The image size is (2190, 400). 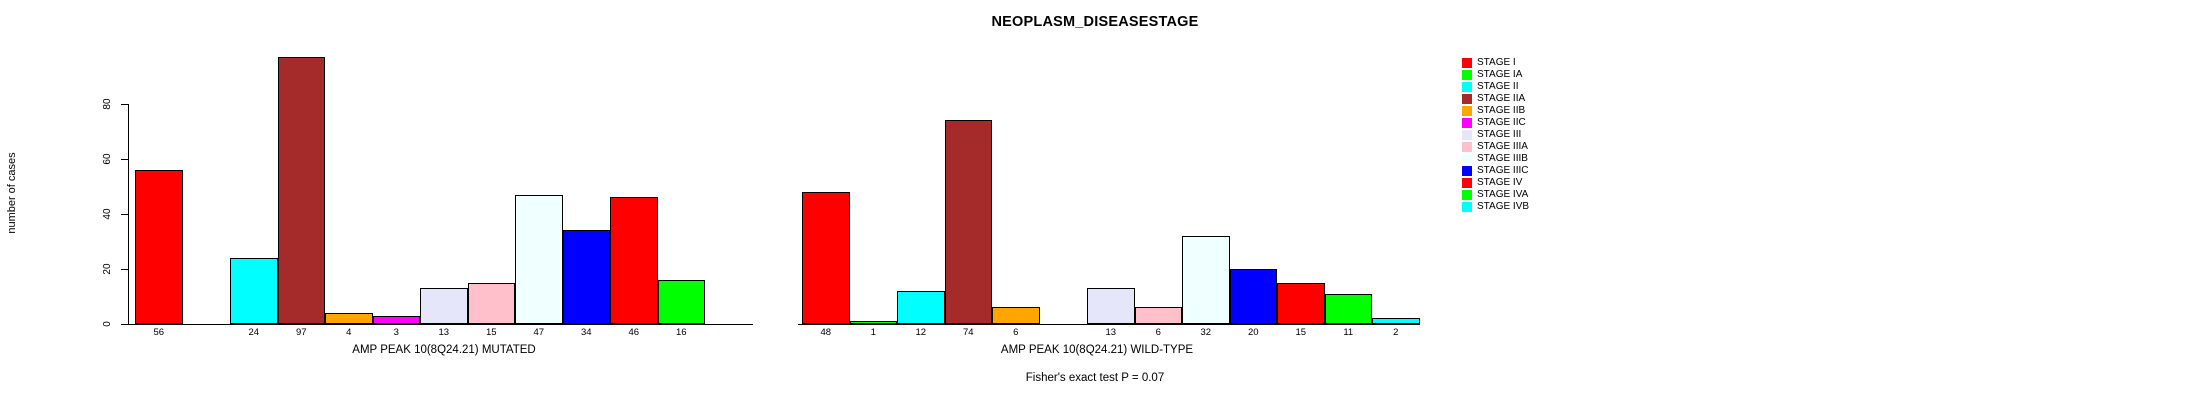 I want to click on y-axis-tick-label: 20, so click(x=107, y=269).